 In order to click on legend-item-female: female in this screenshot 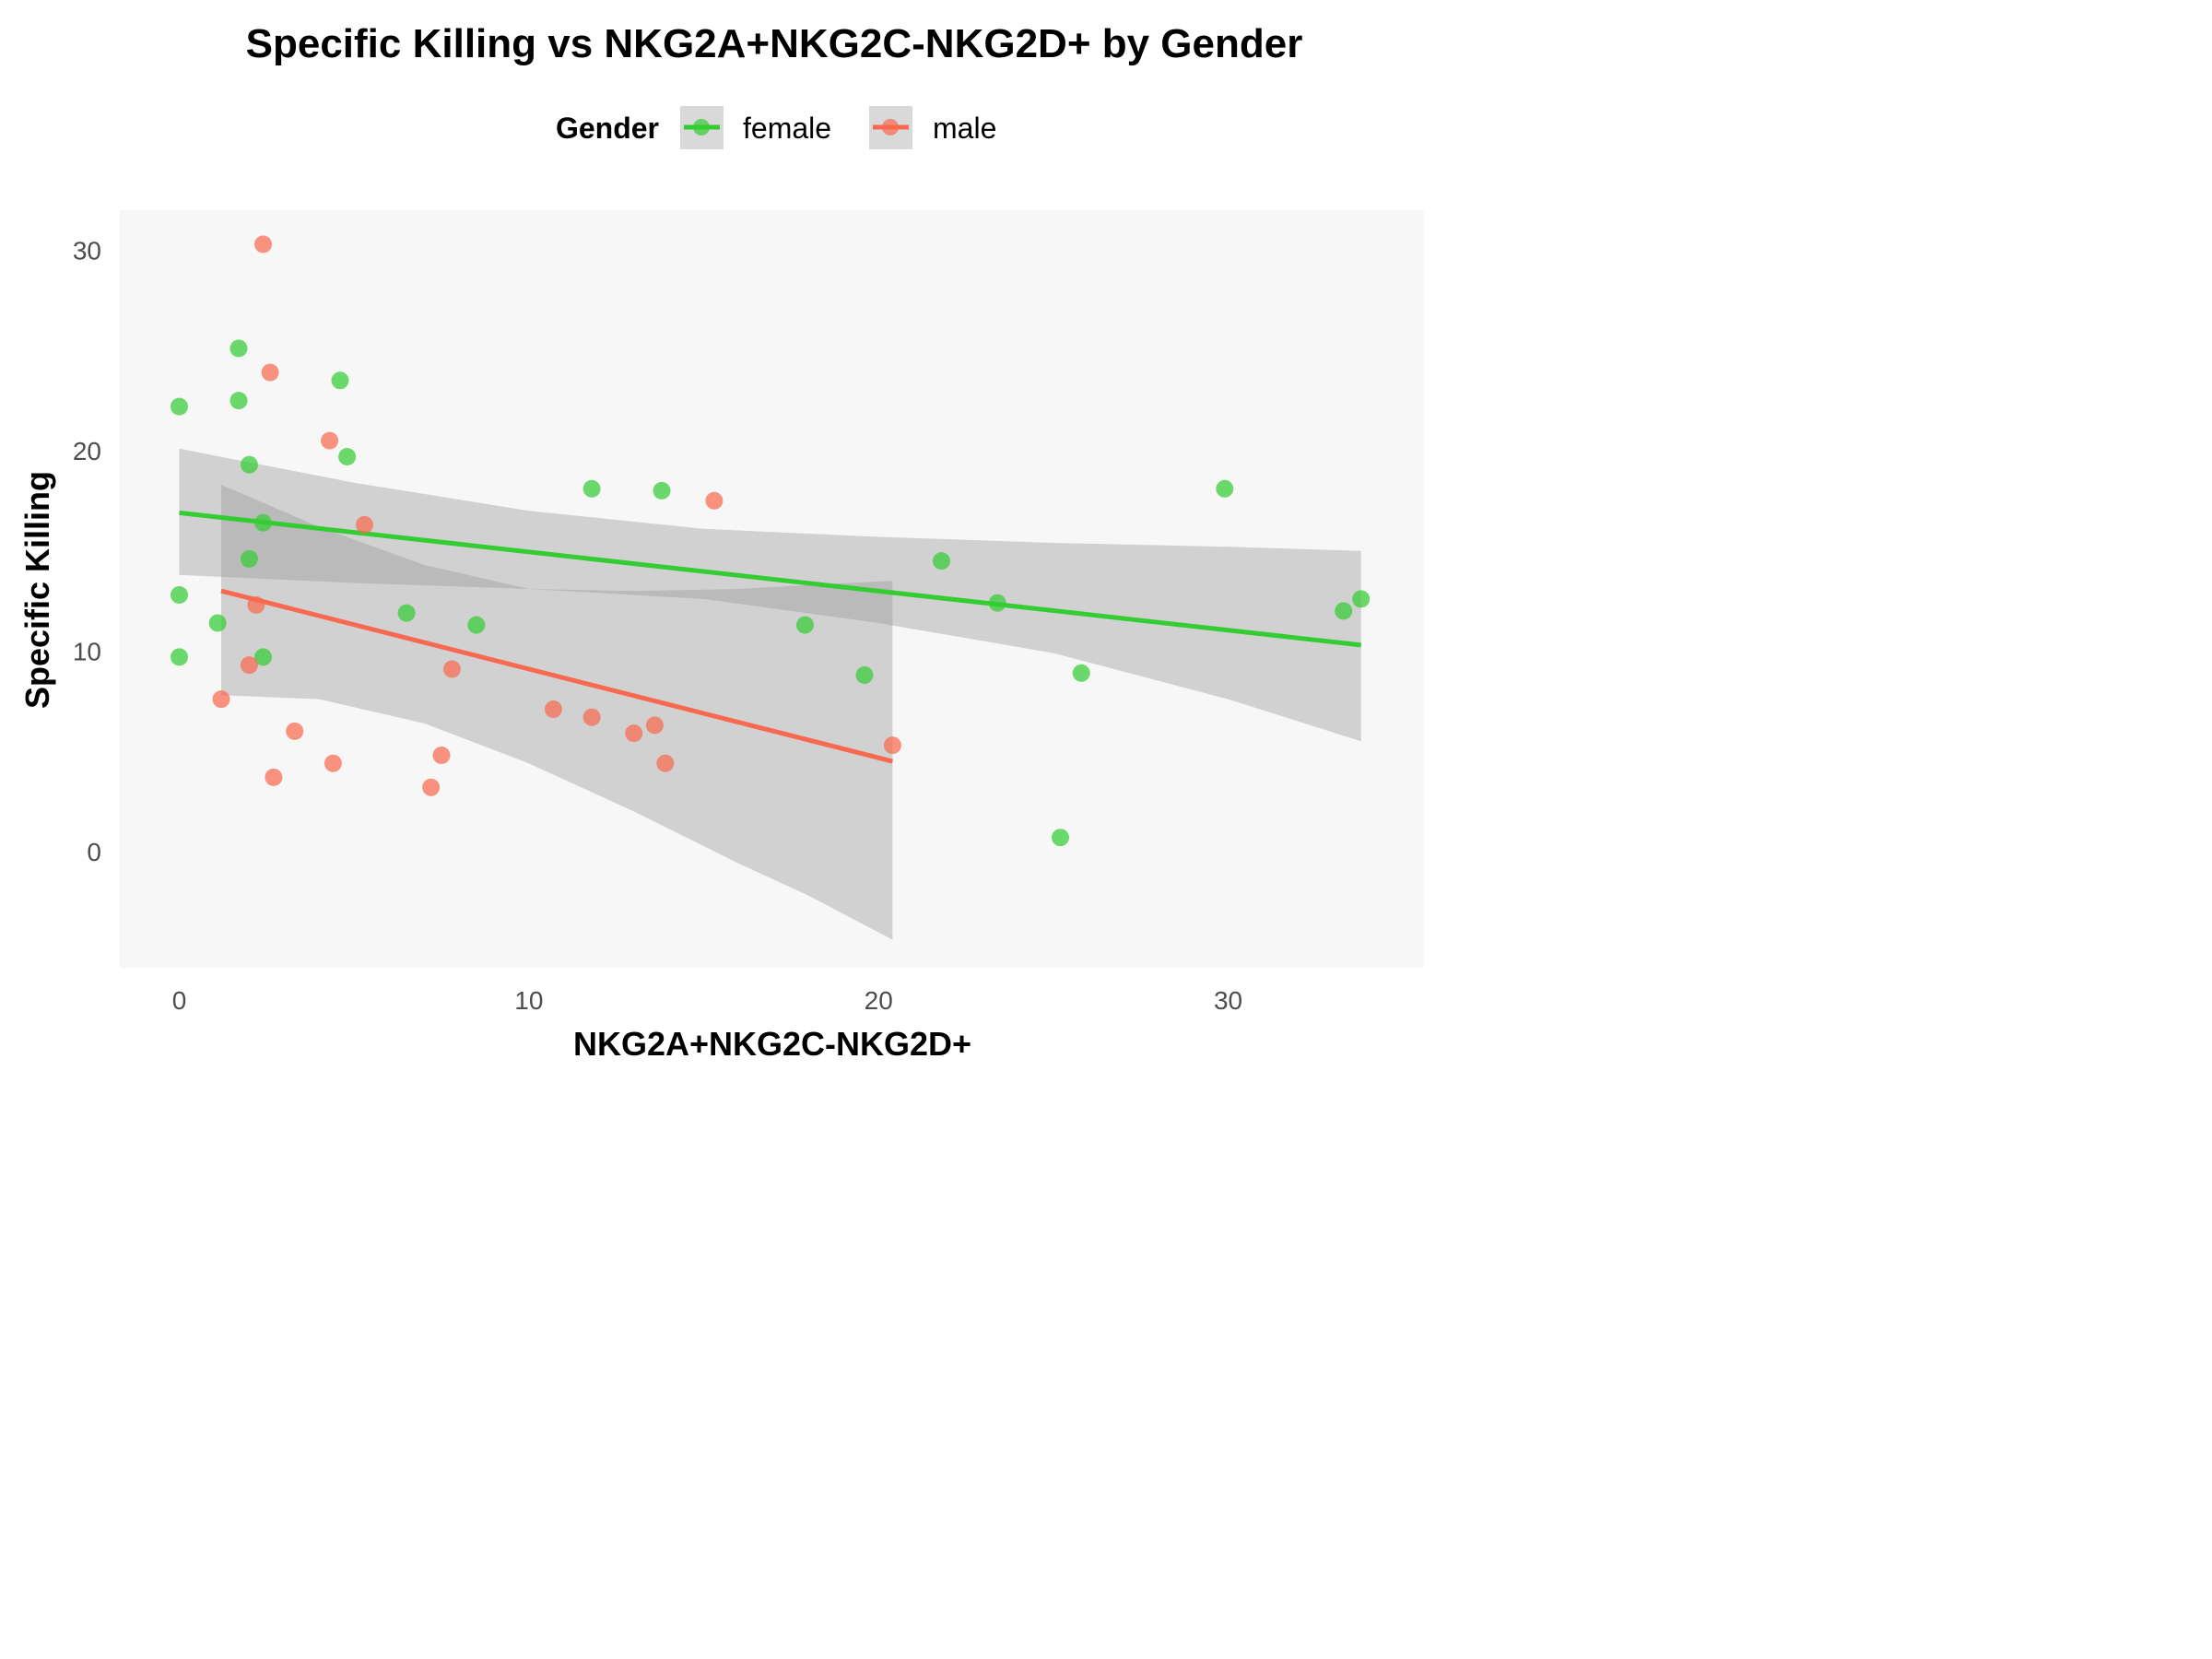, I will do `click(755, 127)`.